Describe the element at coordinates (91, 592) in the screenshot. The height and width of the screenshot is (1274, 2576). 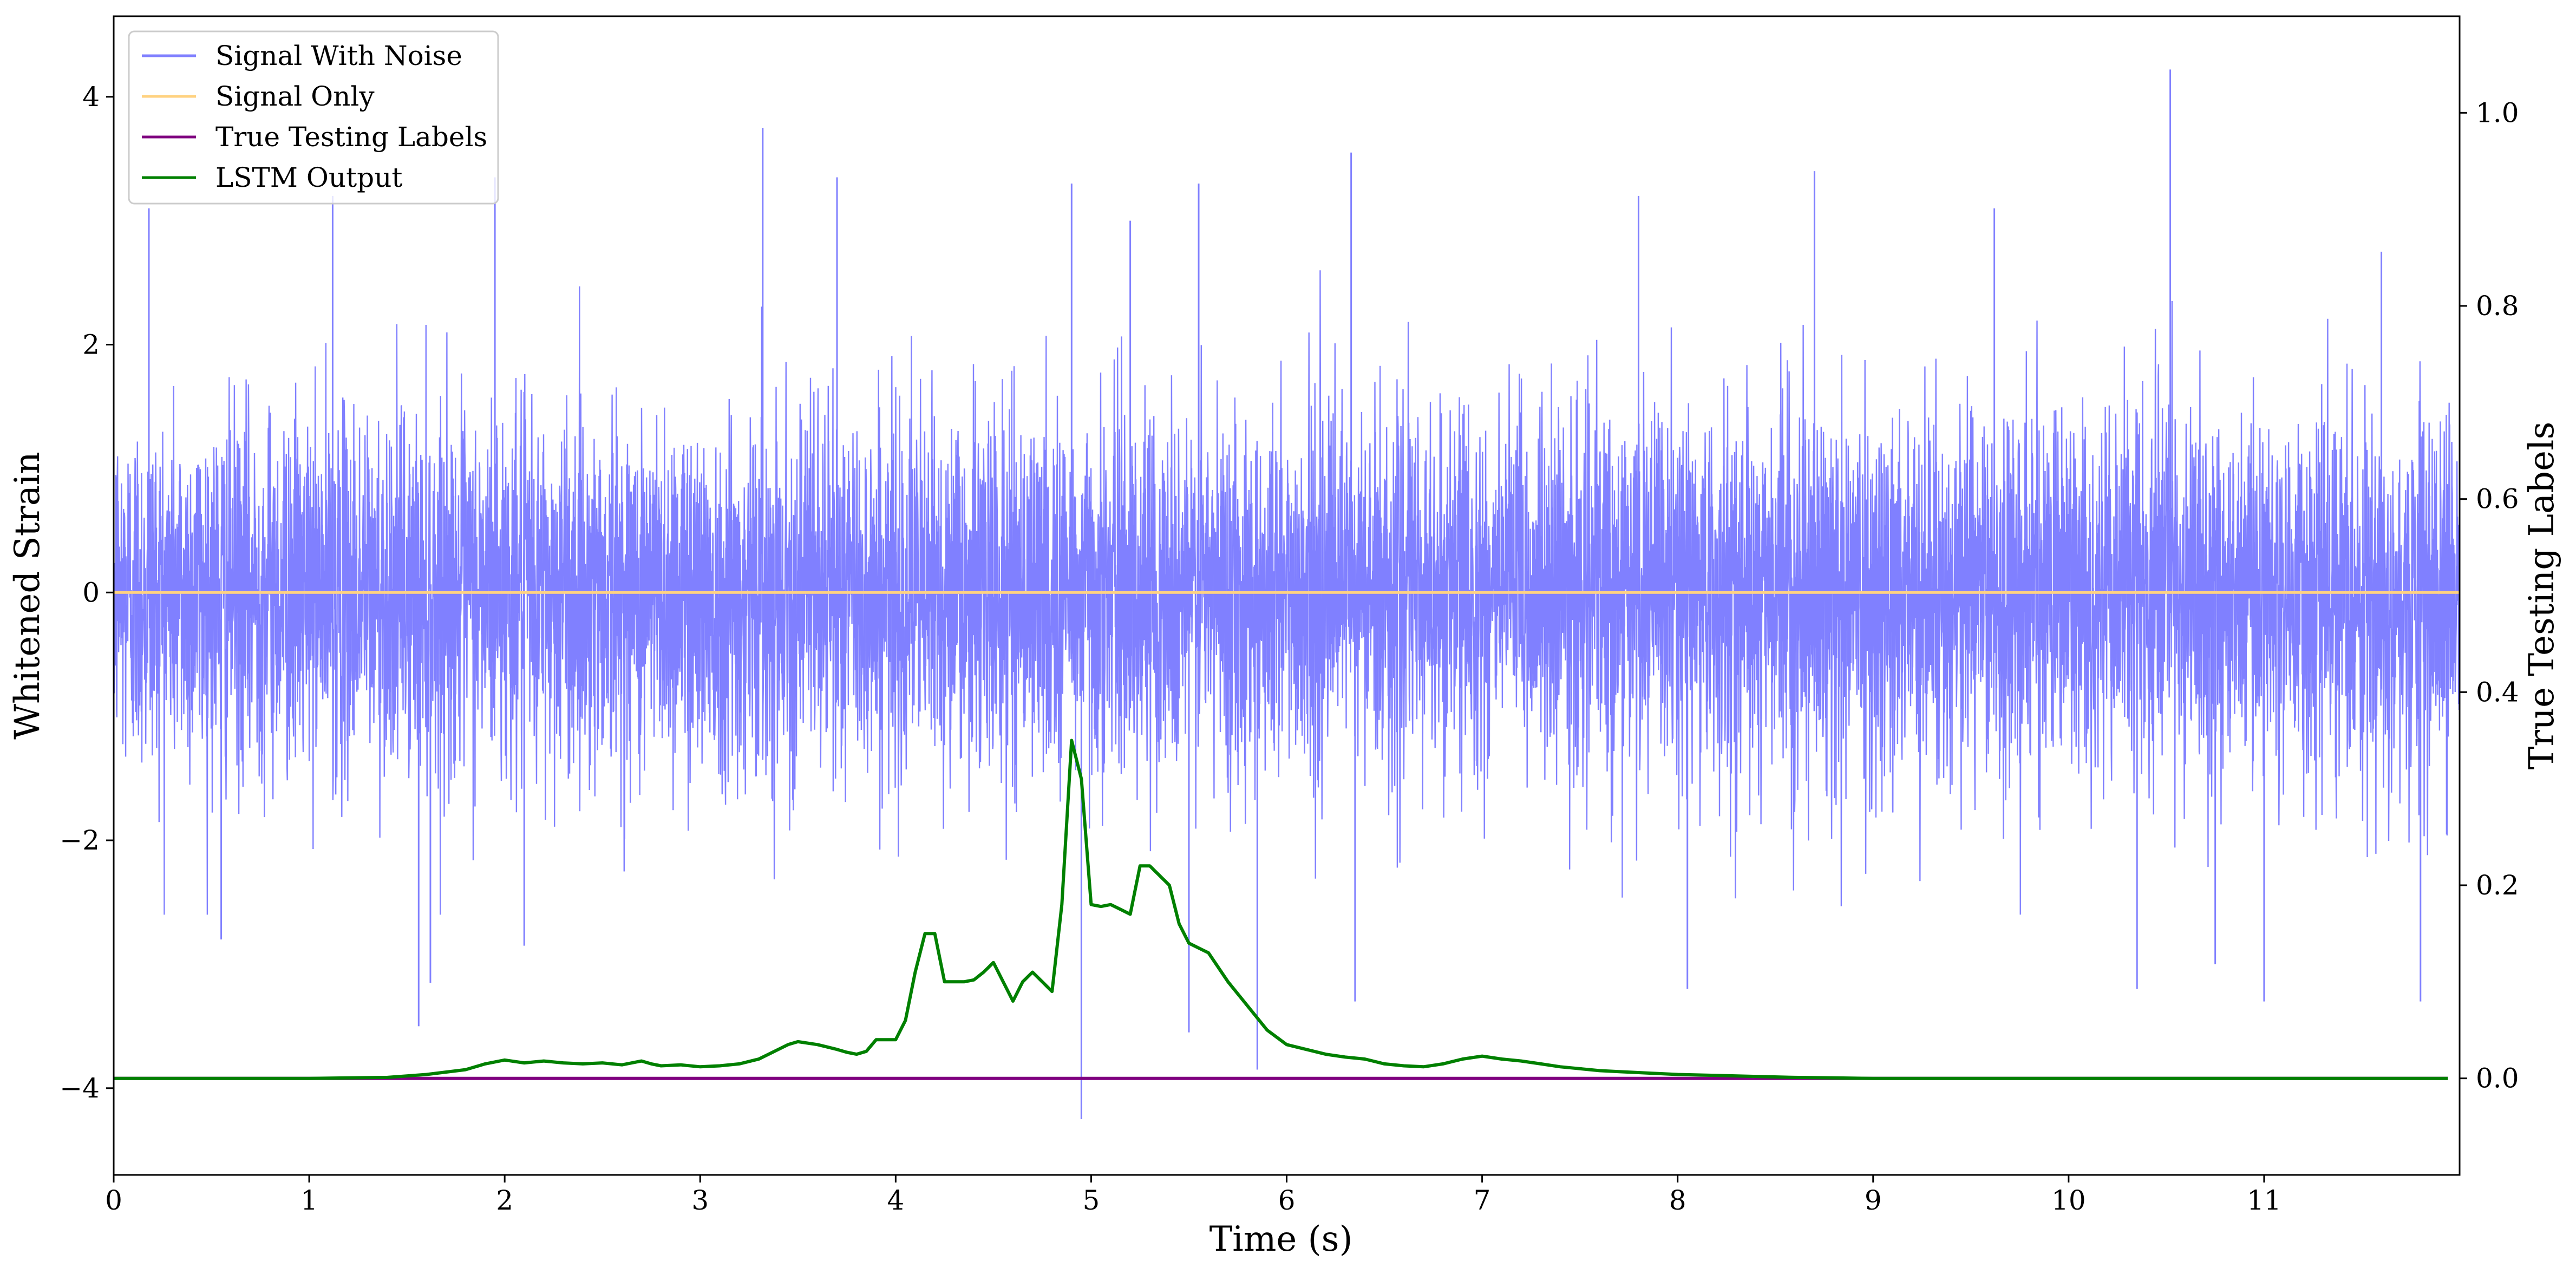
I see `y-left-tick-label: 0` at that location.